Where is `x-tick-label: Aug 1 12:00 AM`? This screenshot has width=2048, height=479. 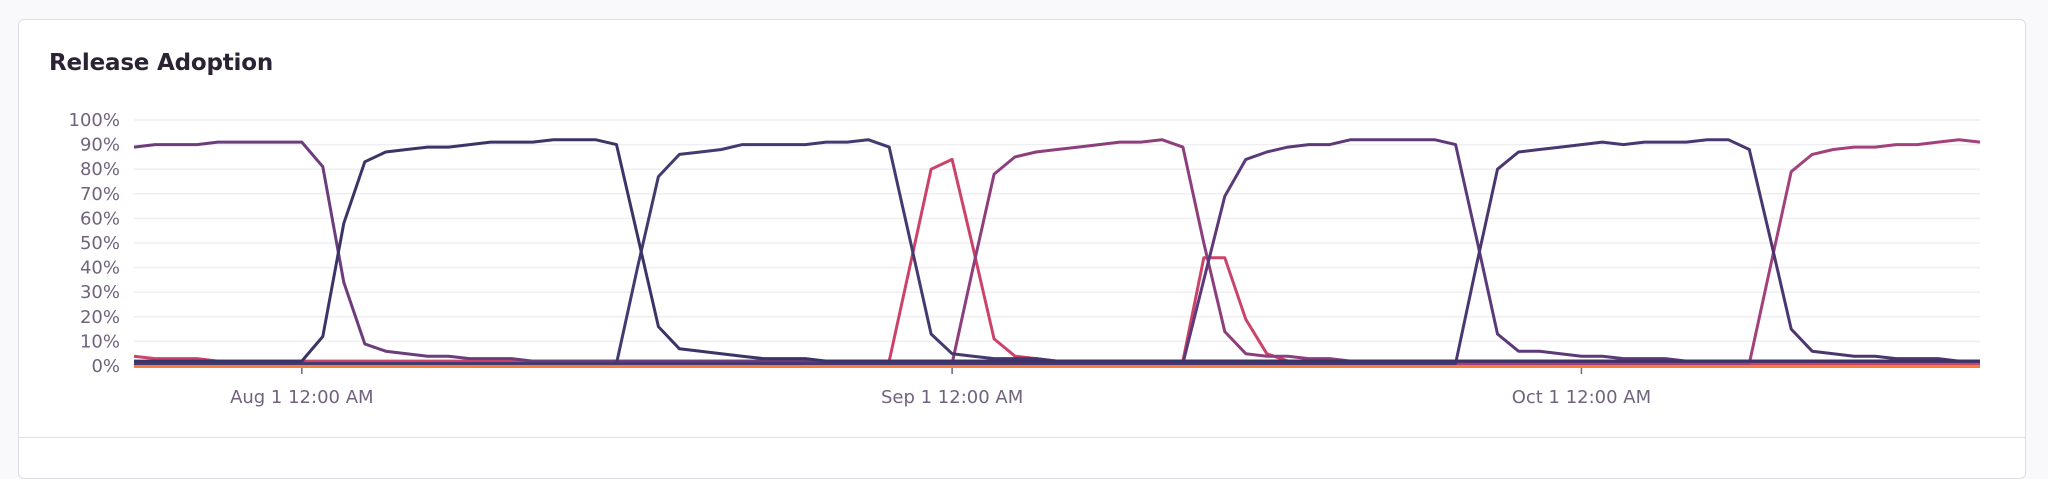
x-tick-label: Aug 1 12:00 AM is located at coordinates (301, 397).